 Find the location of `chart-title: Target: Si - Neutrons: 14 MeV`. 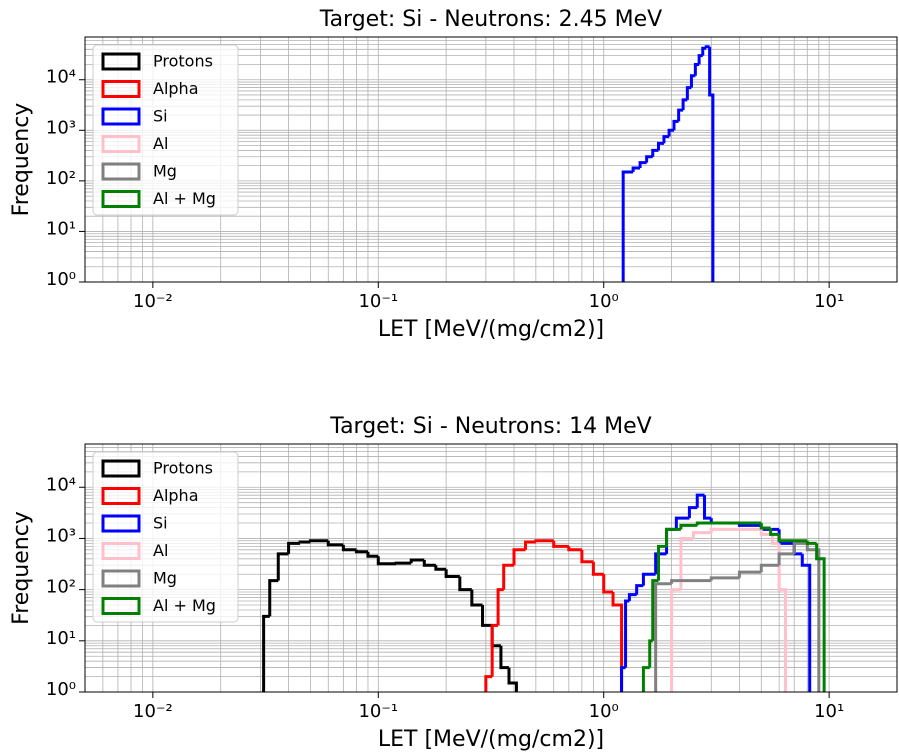

chart-title: Target: Si - Neutrons: 14 MeV is located at coordinates (490, 426).